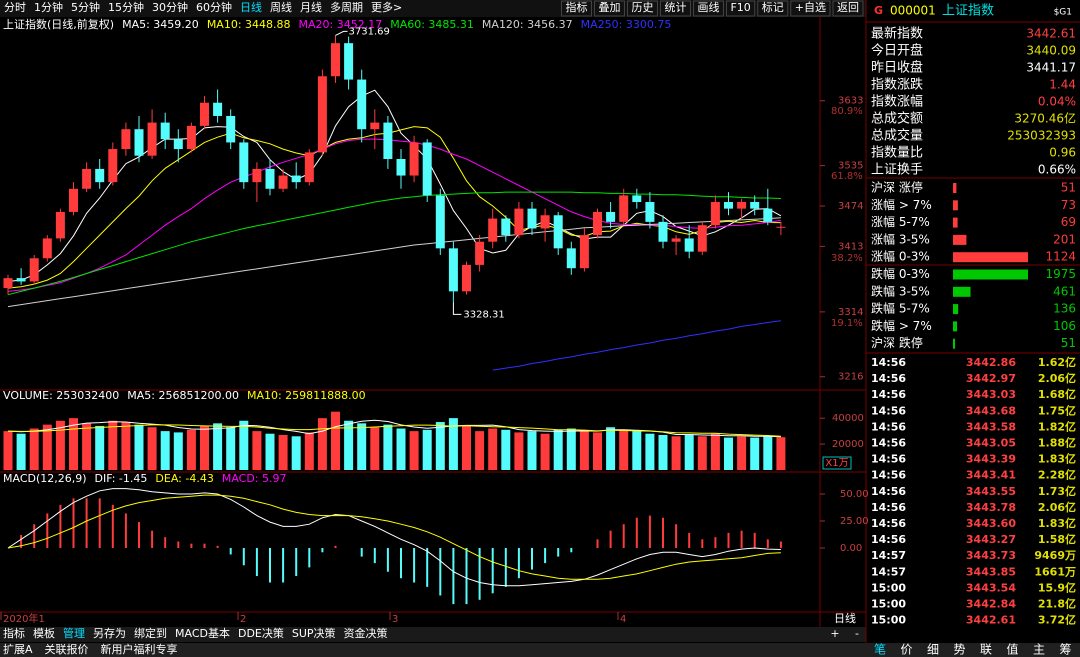 The height and width of the screenshot is (657, 1080). I want to click on quote-value: 0.04%, so click(1057, 102).